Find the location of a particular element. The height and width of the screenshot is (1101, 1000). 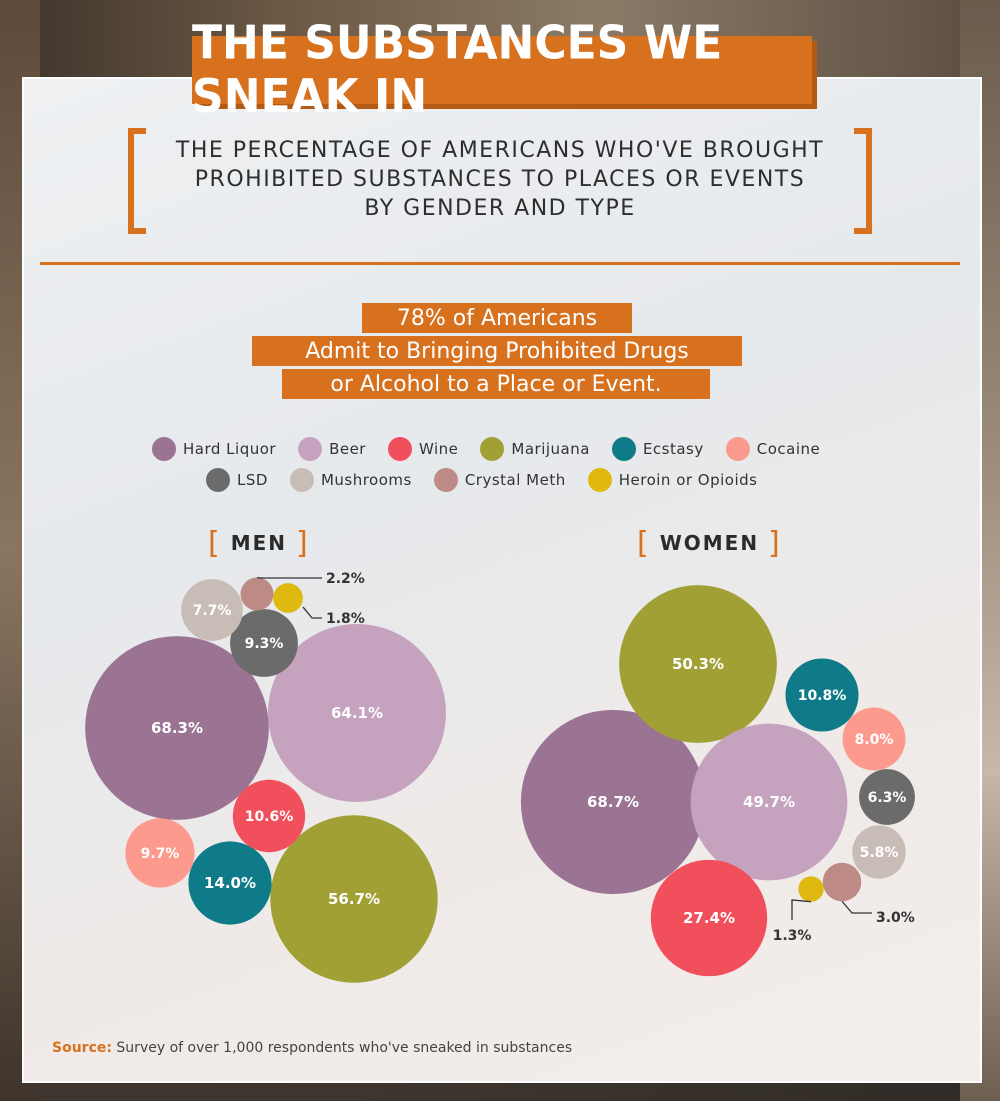

bubble-label: 49.7% is located at coordinates (769, 802).